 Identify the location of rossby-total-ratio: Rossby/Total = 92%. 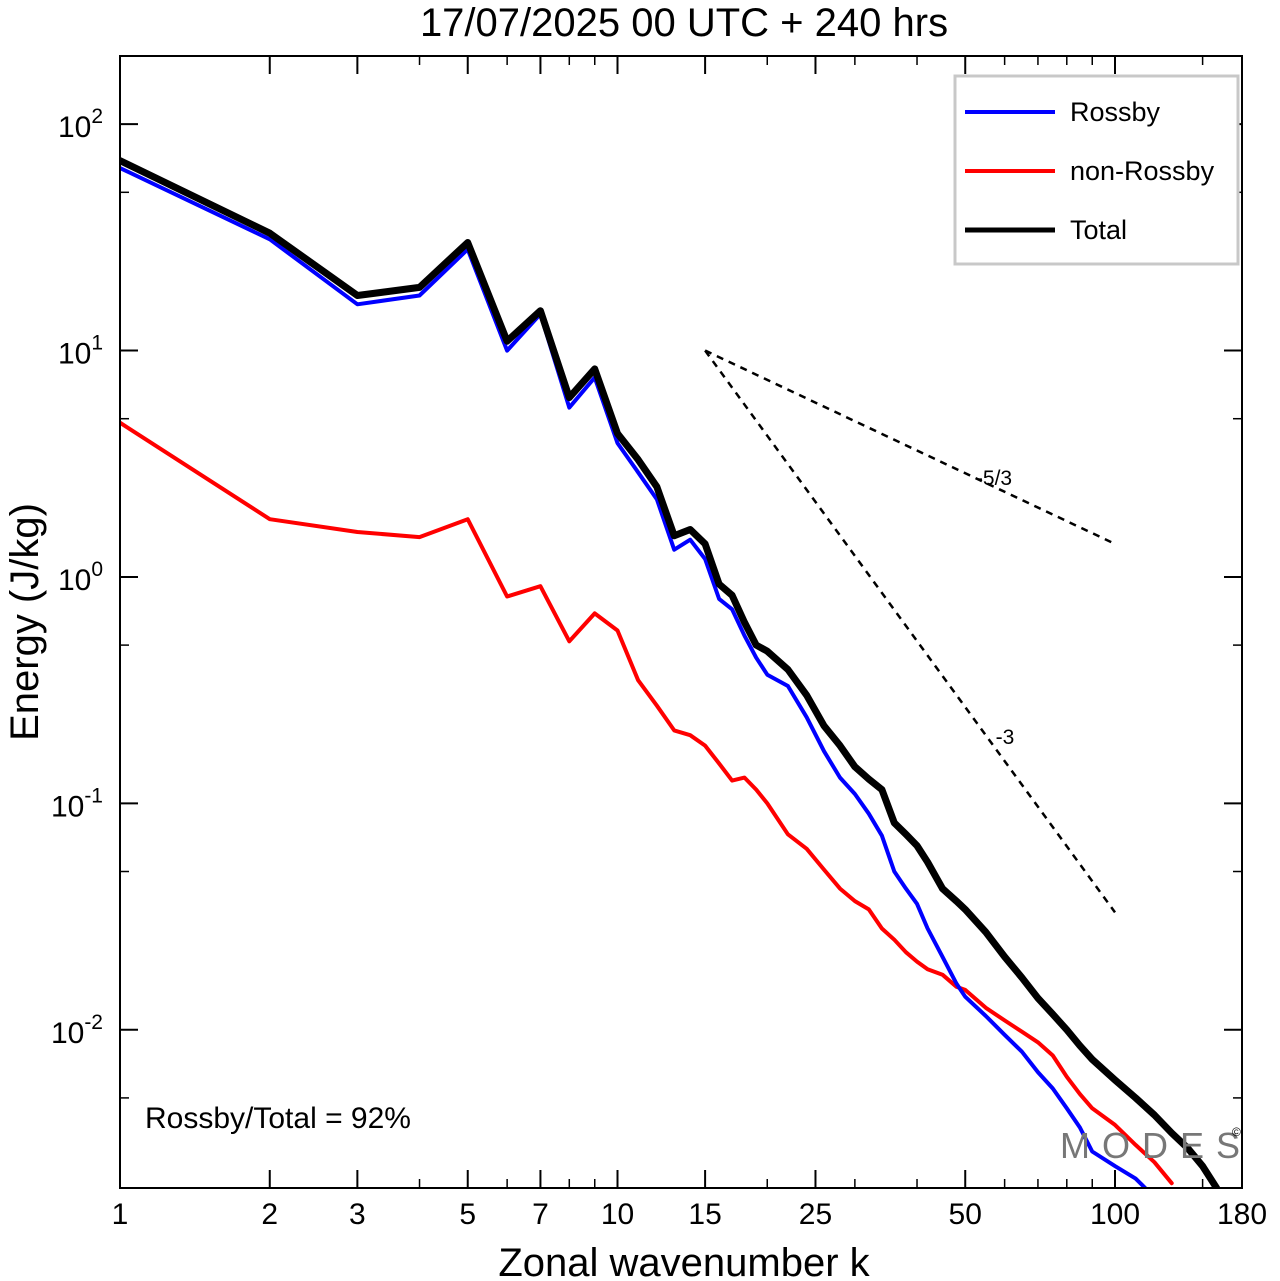
(278, 1118).